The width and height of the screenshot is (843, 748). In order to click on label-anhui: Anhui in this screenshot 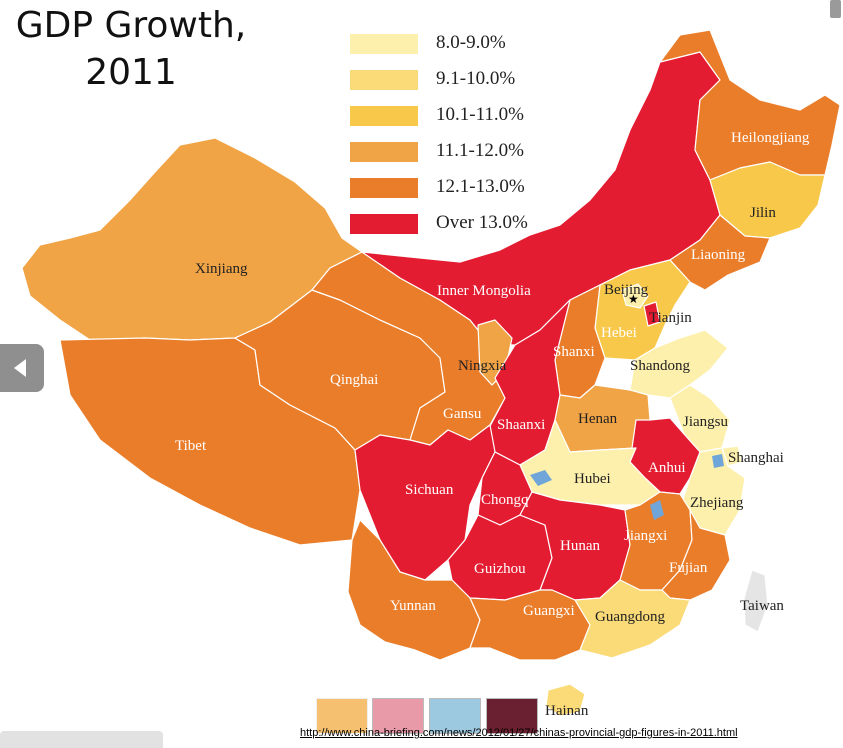, I will do `click(667, 468)`.